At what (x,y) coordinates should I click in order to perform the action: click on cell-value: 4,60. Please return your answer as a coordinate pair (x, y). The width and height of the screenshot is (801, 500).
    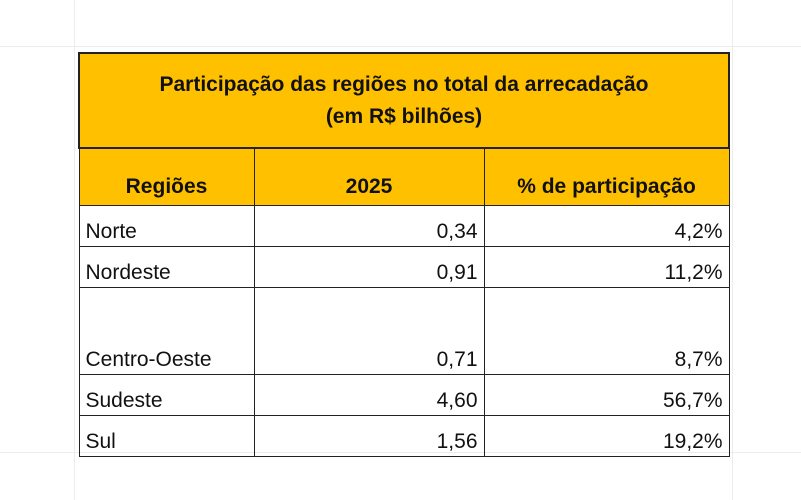
    Looking at the image, I should click on (369, 395).